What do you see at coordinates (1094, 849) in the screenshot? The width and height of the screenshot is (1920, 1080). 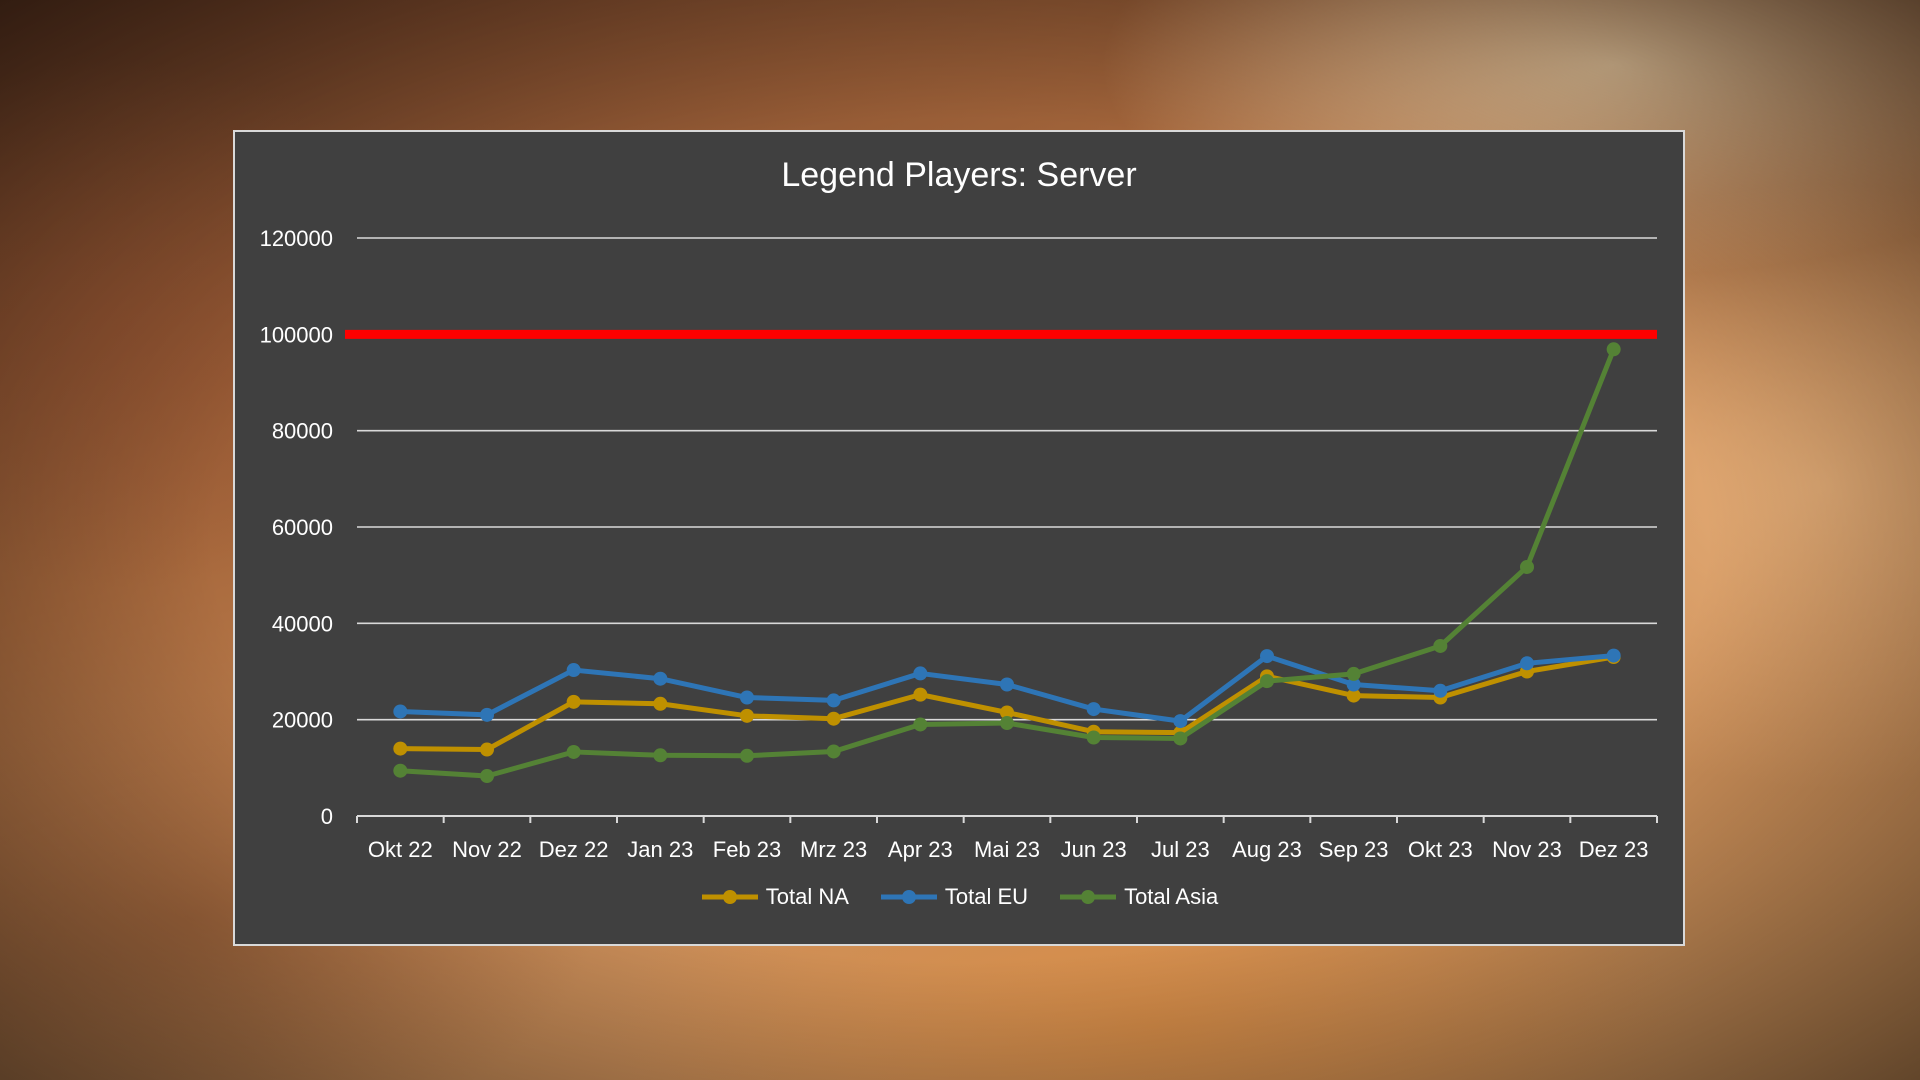 I see `x-tick-label: Jun 23` at bounding box center [1094, 849].